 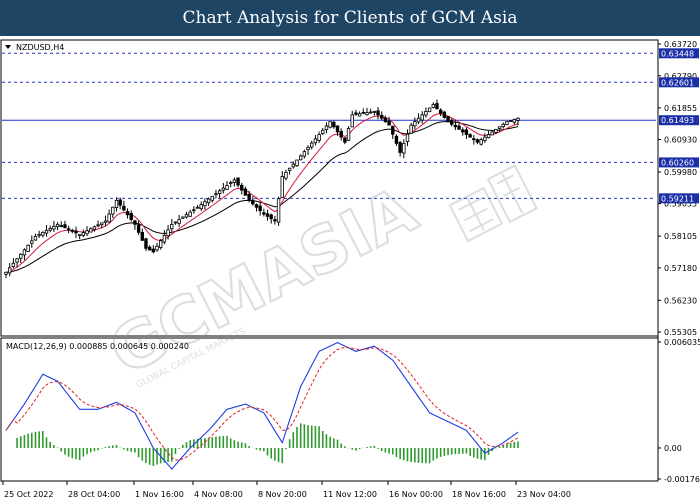 I want to click on watermark-logo, so click(x=493, y=203).